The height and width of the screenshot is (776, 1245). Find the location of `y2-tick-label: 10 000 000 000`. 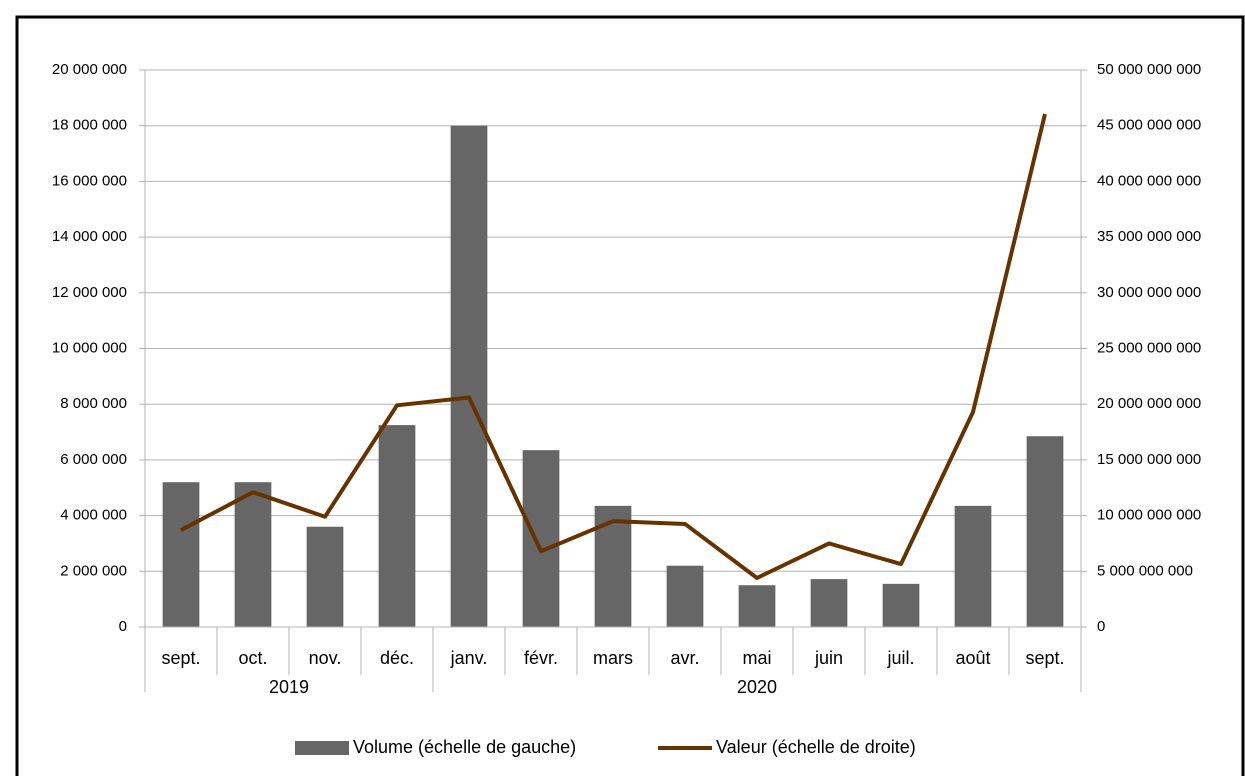

y2-tick-label: 10 000 000 000 is located at coordinates (1149, 515).